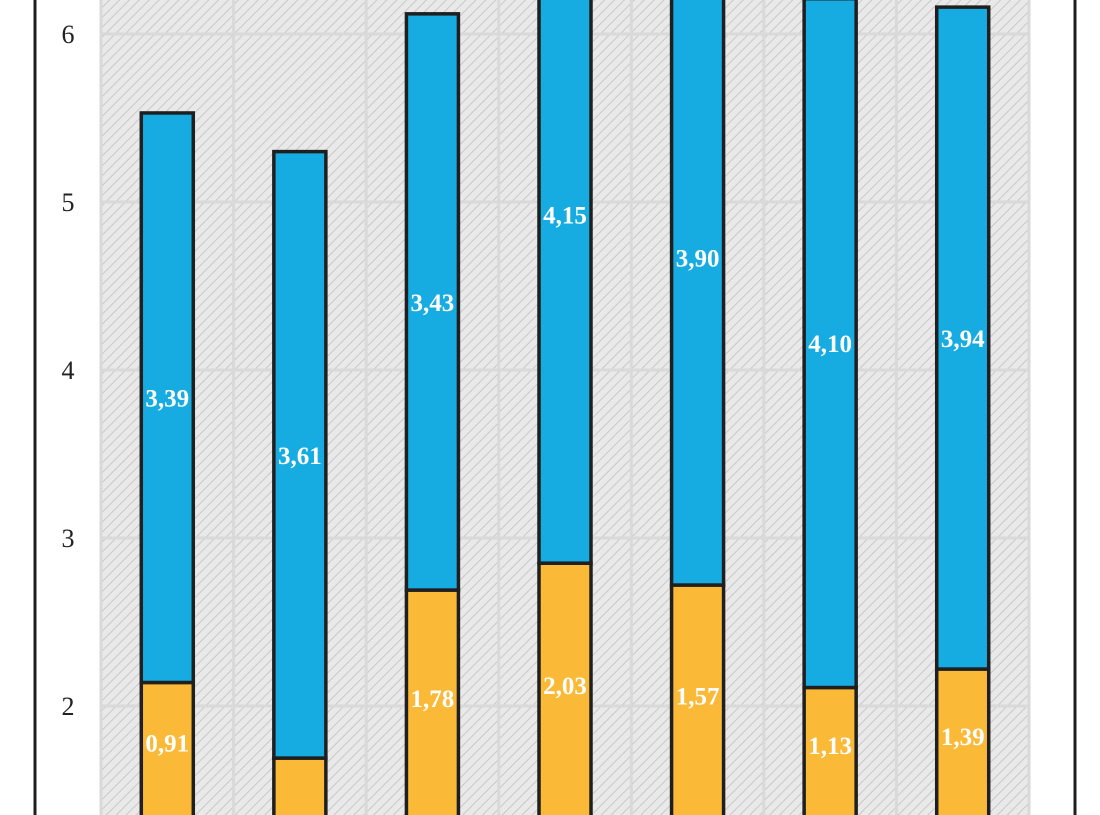 This screenshot has height=815, width=1100. I want to click on data-label-top: 3,43, so click(433, 303).